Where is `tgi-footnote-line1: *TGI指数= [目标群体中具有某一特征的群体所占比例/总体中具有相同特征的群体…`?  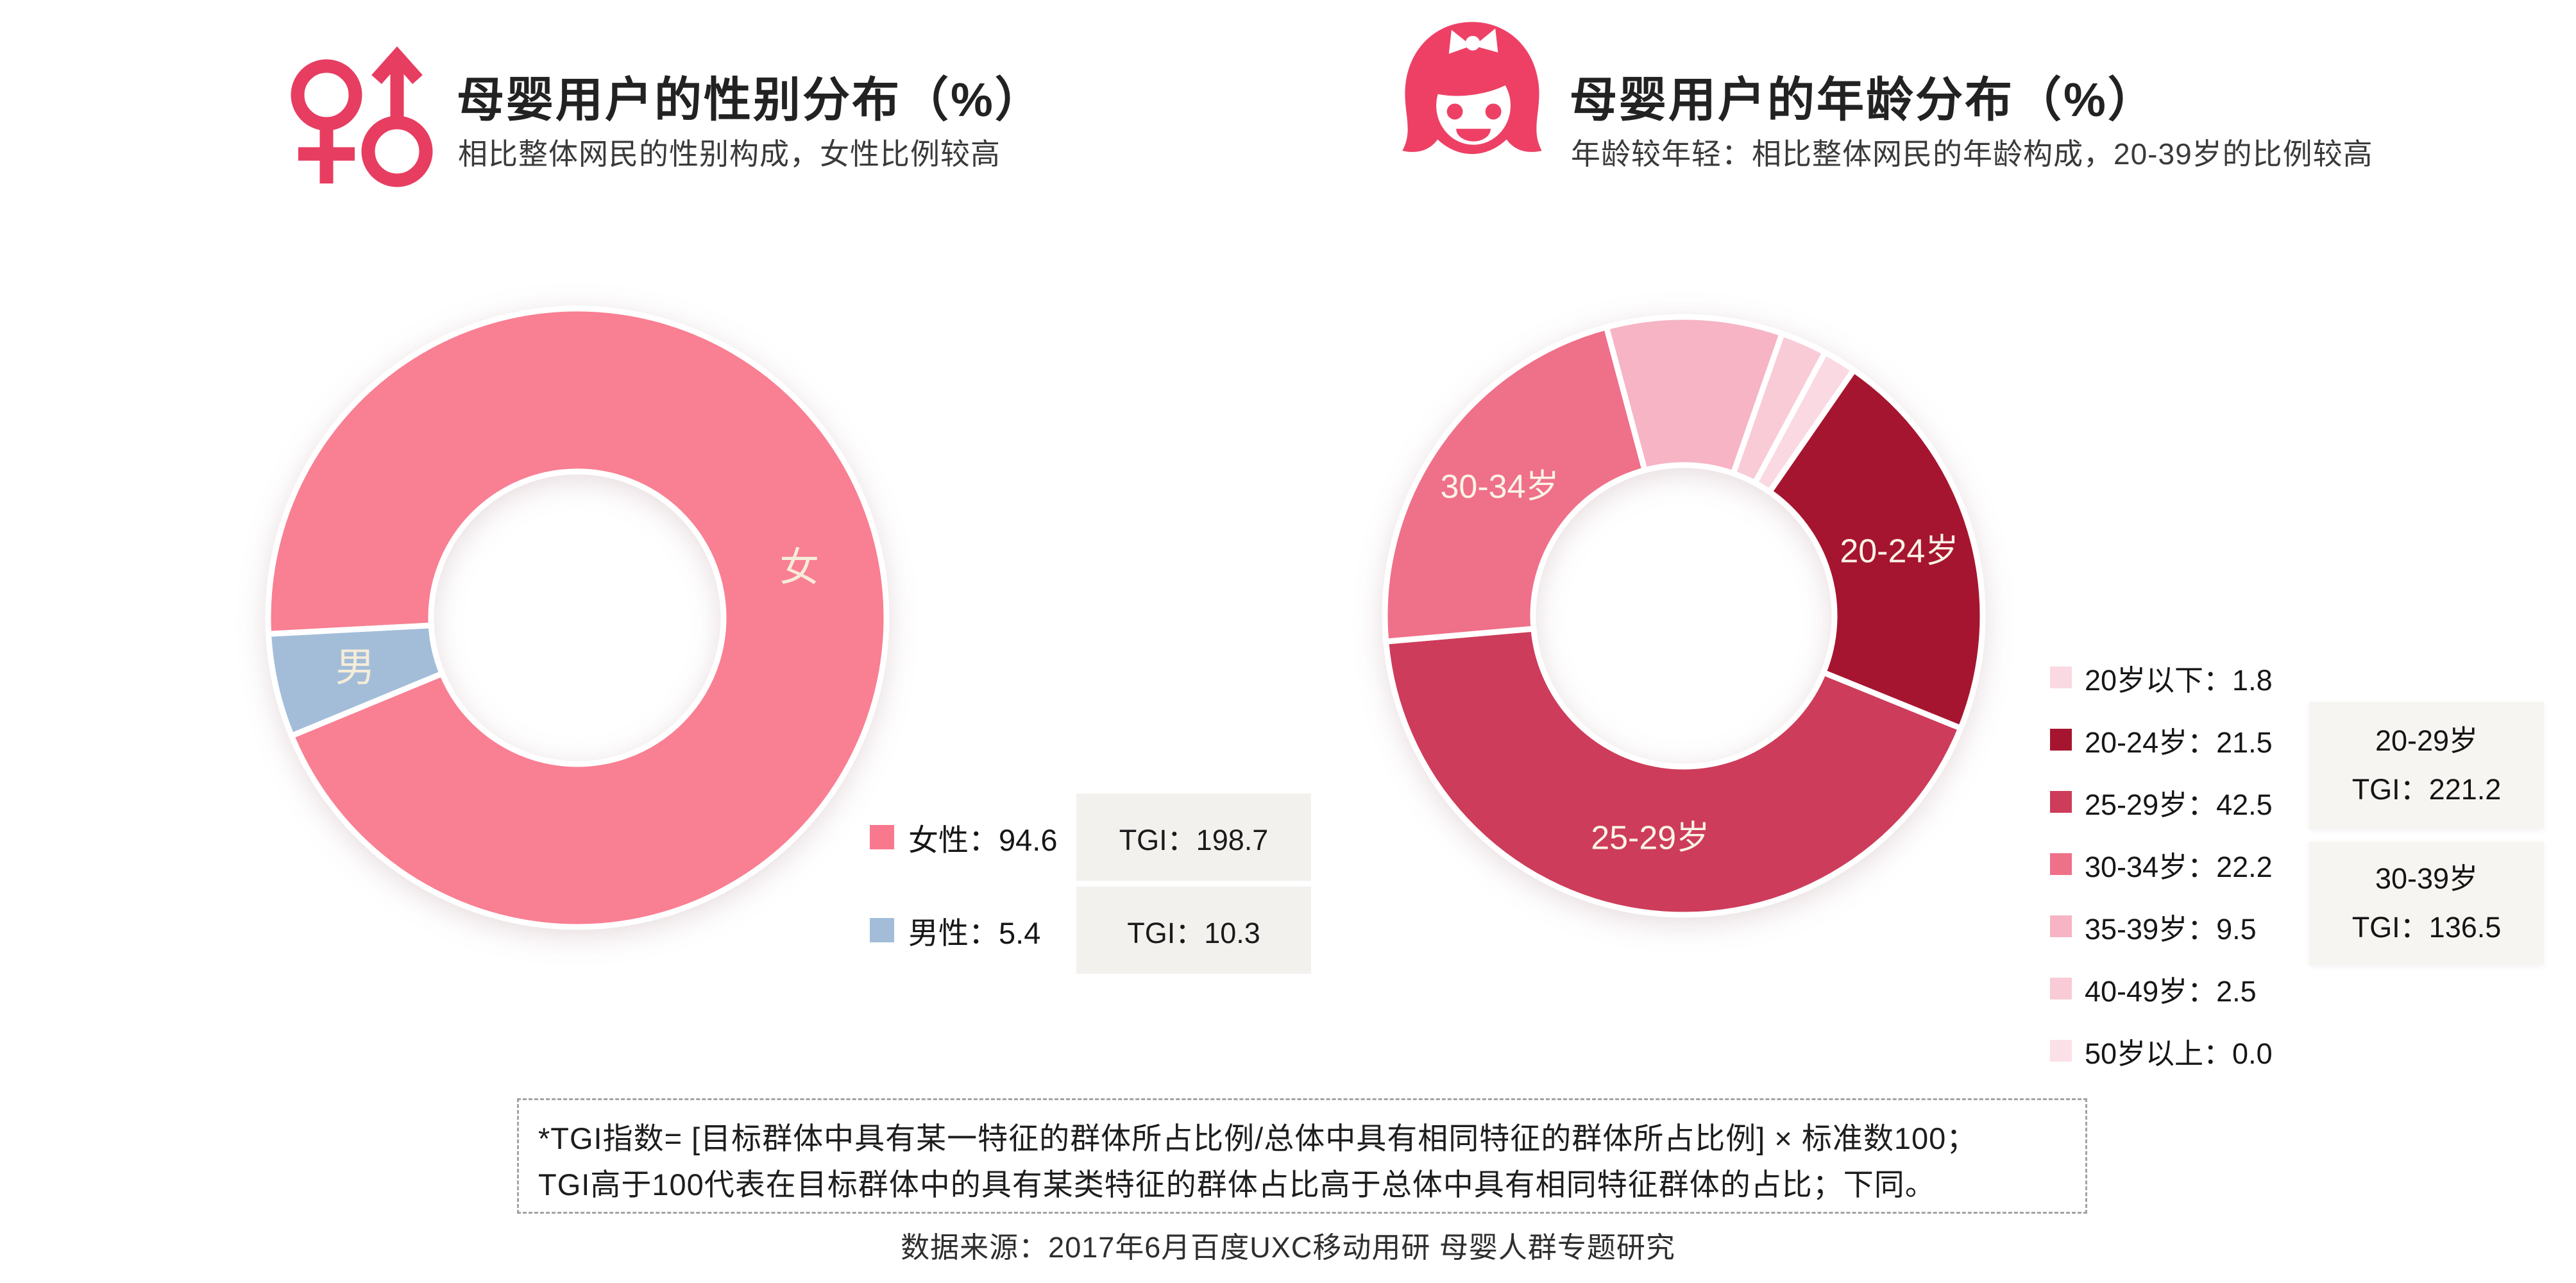
tgi-footnote-line1: *TGI指数= [目标群体中具有某一特征的群体所占比例/总体中具有相同特征的群体… is located at coordinates (1258, 1138).